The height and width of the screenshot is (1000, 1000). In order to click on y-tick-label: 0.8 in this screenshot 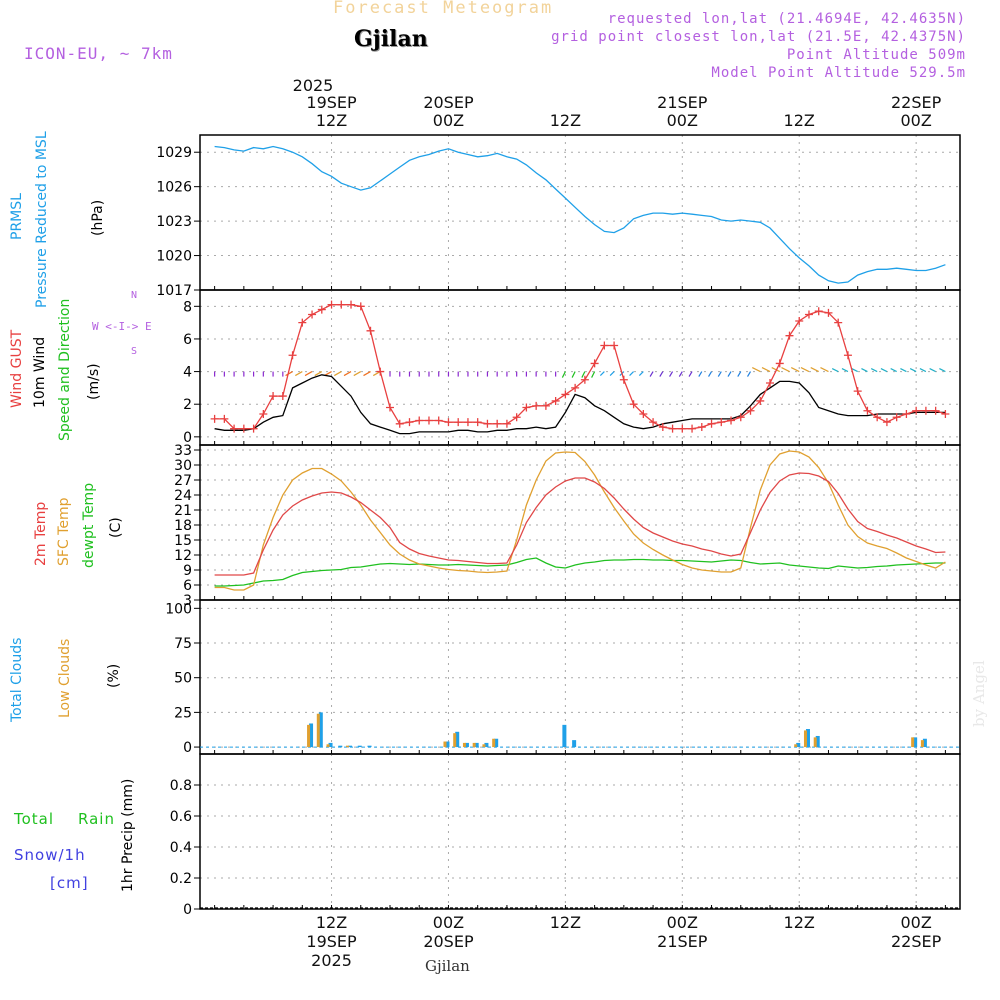, I will do `click(181, 786)`.